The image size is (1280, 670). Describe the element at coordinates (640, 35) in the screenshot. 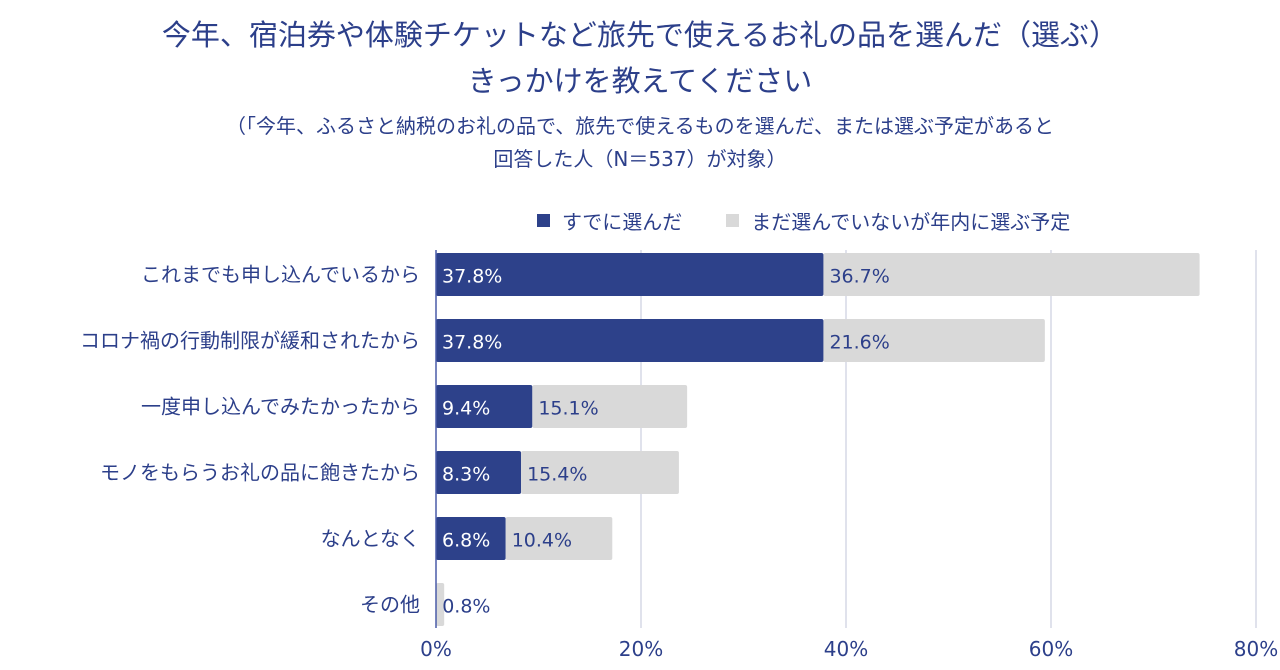

I see `chart-title-line-1: 今年、宿泊券や体験チケットなど旅先で使えるお礼の品を選んだ（選ぶ）` at that location.